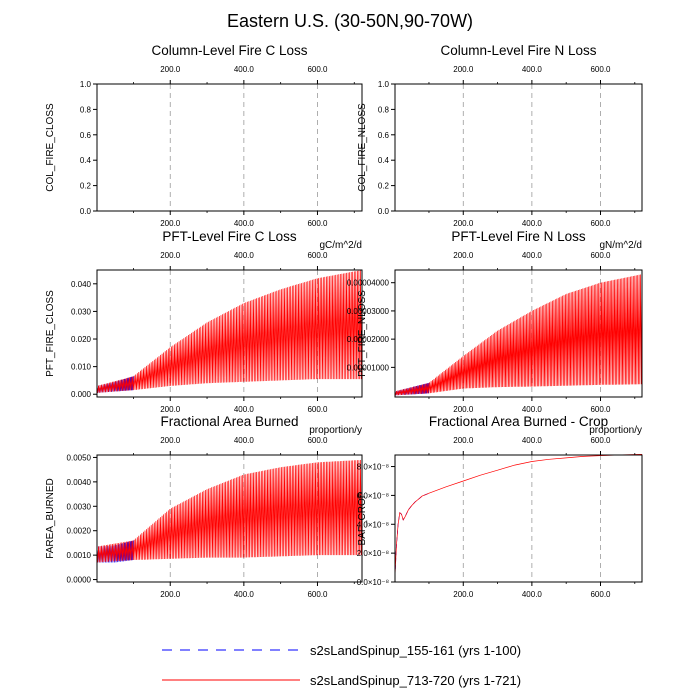 The image size is (700, 700). I want to click on legend-label-2: s2sLandSpinup_713-720 (yrs 1-721), so click(415, 680).